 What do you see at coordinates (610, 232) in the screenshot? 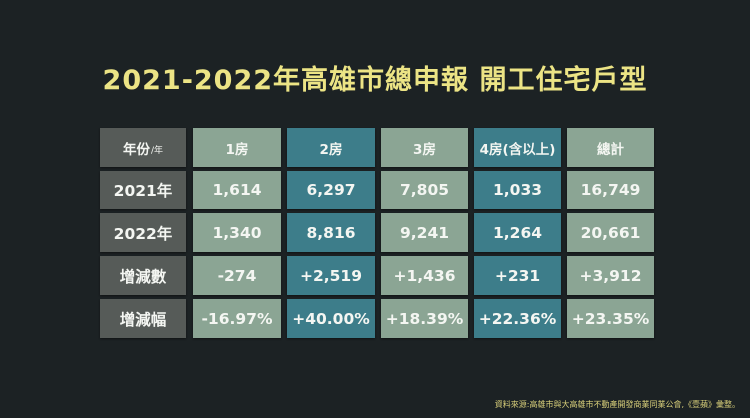
I see `table-cell: 20,661` at bounding box center [610, 232].